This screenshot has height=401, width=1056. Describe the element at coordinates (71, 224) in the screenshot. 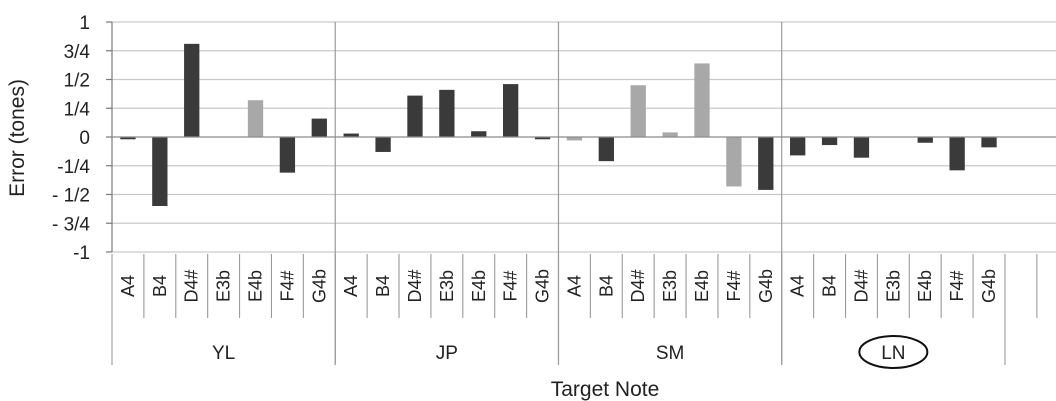

I see `y-tick-label: - 3/4` at that location.